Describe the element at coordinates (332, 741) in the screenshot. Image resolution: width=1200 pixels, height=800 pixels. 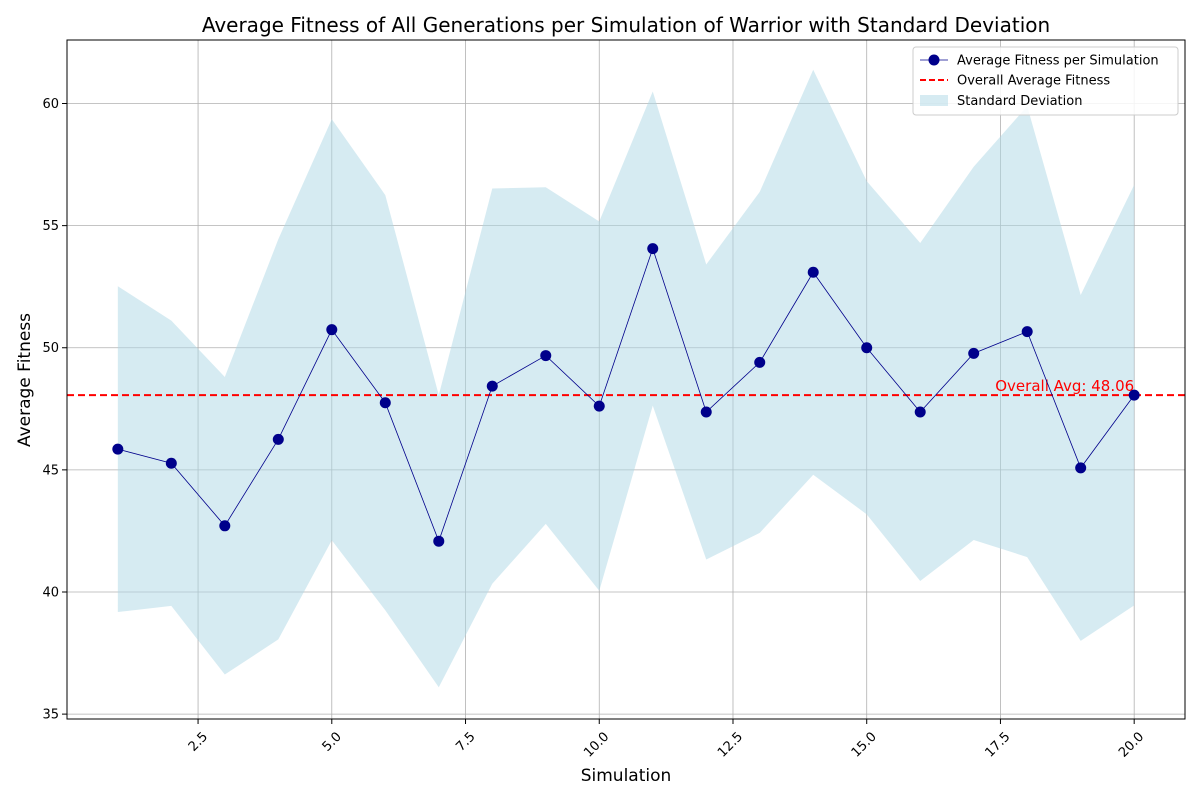
I see `x-tick-label: 5.0` at that location.